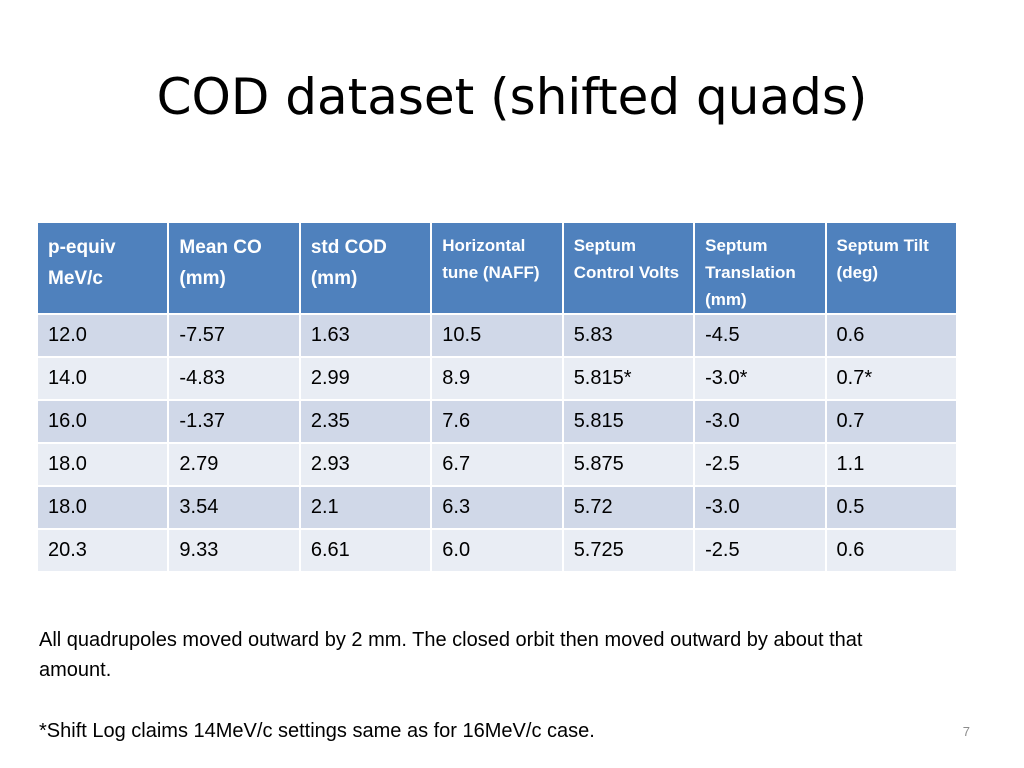 Image resolution: width=1024 pixels, height=768 pixels. Describe the element at coordinates (628, 378) in the screenshot. I see `table-cell: 5.815*` at that location.